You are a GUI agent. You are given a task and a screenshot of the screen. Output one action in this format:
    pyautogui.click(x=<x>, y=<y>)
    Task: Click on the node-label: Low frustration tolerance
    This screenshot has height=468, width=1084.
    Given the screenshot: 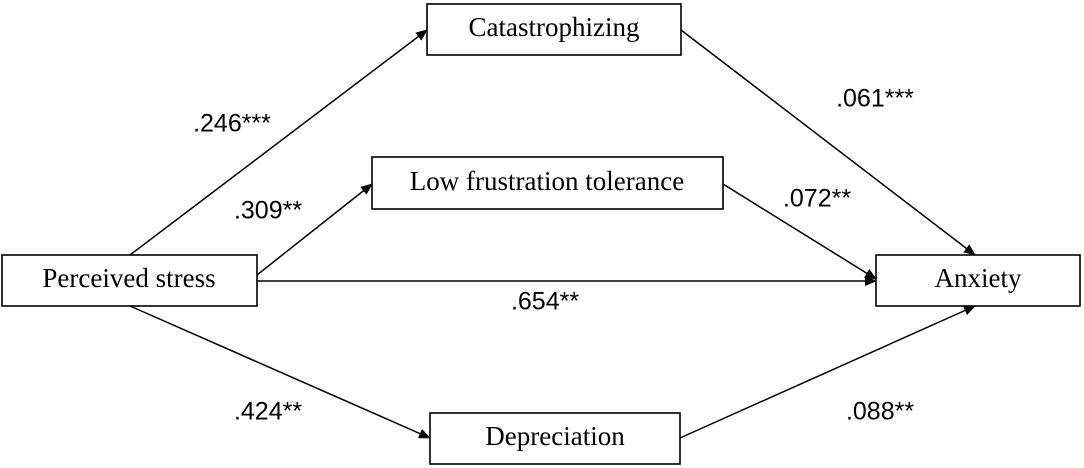 What is the action you would take?
    pyautogui.click(x=547, y=181)
    